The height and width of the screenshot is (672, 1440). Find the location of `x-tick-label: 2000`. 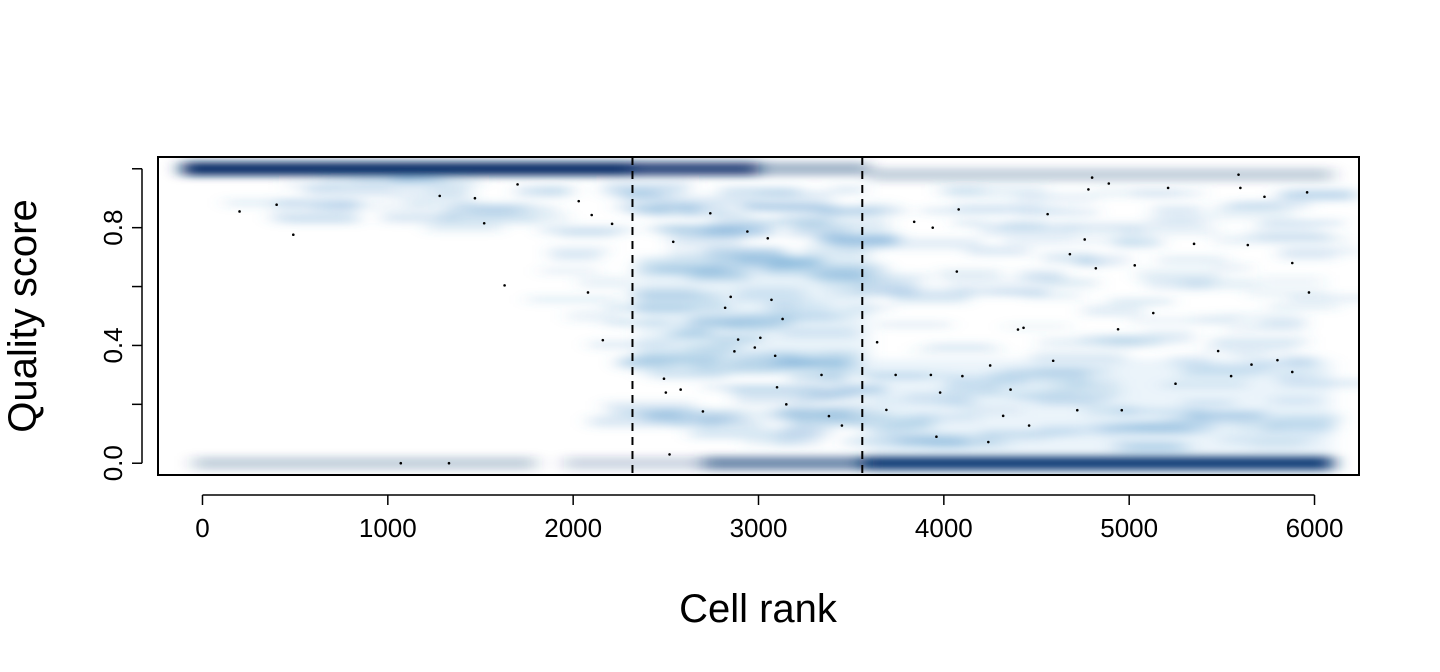

x-tick-label: 2000 is located at coordinates (573, 528).